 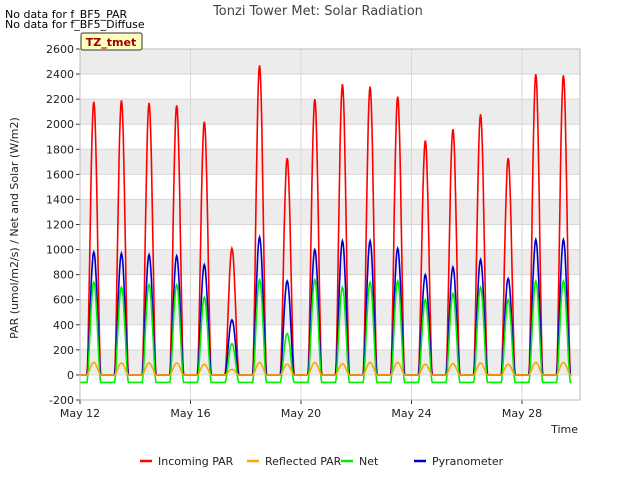 What do you see at coordinates (60, 174) in the screenshot?
I see `y-tick-label: 1600` at bounding box center [60, 174].